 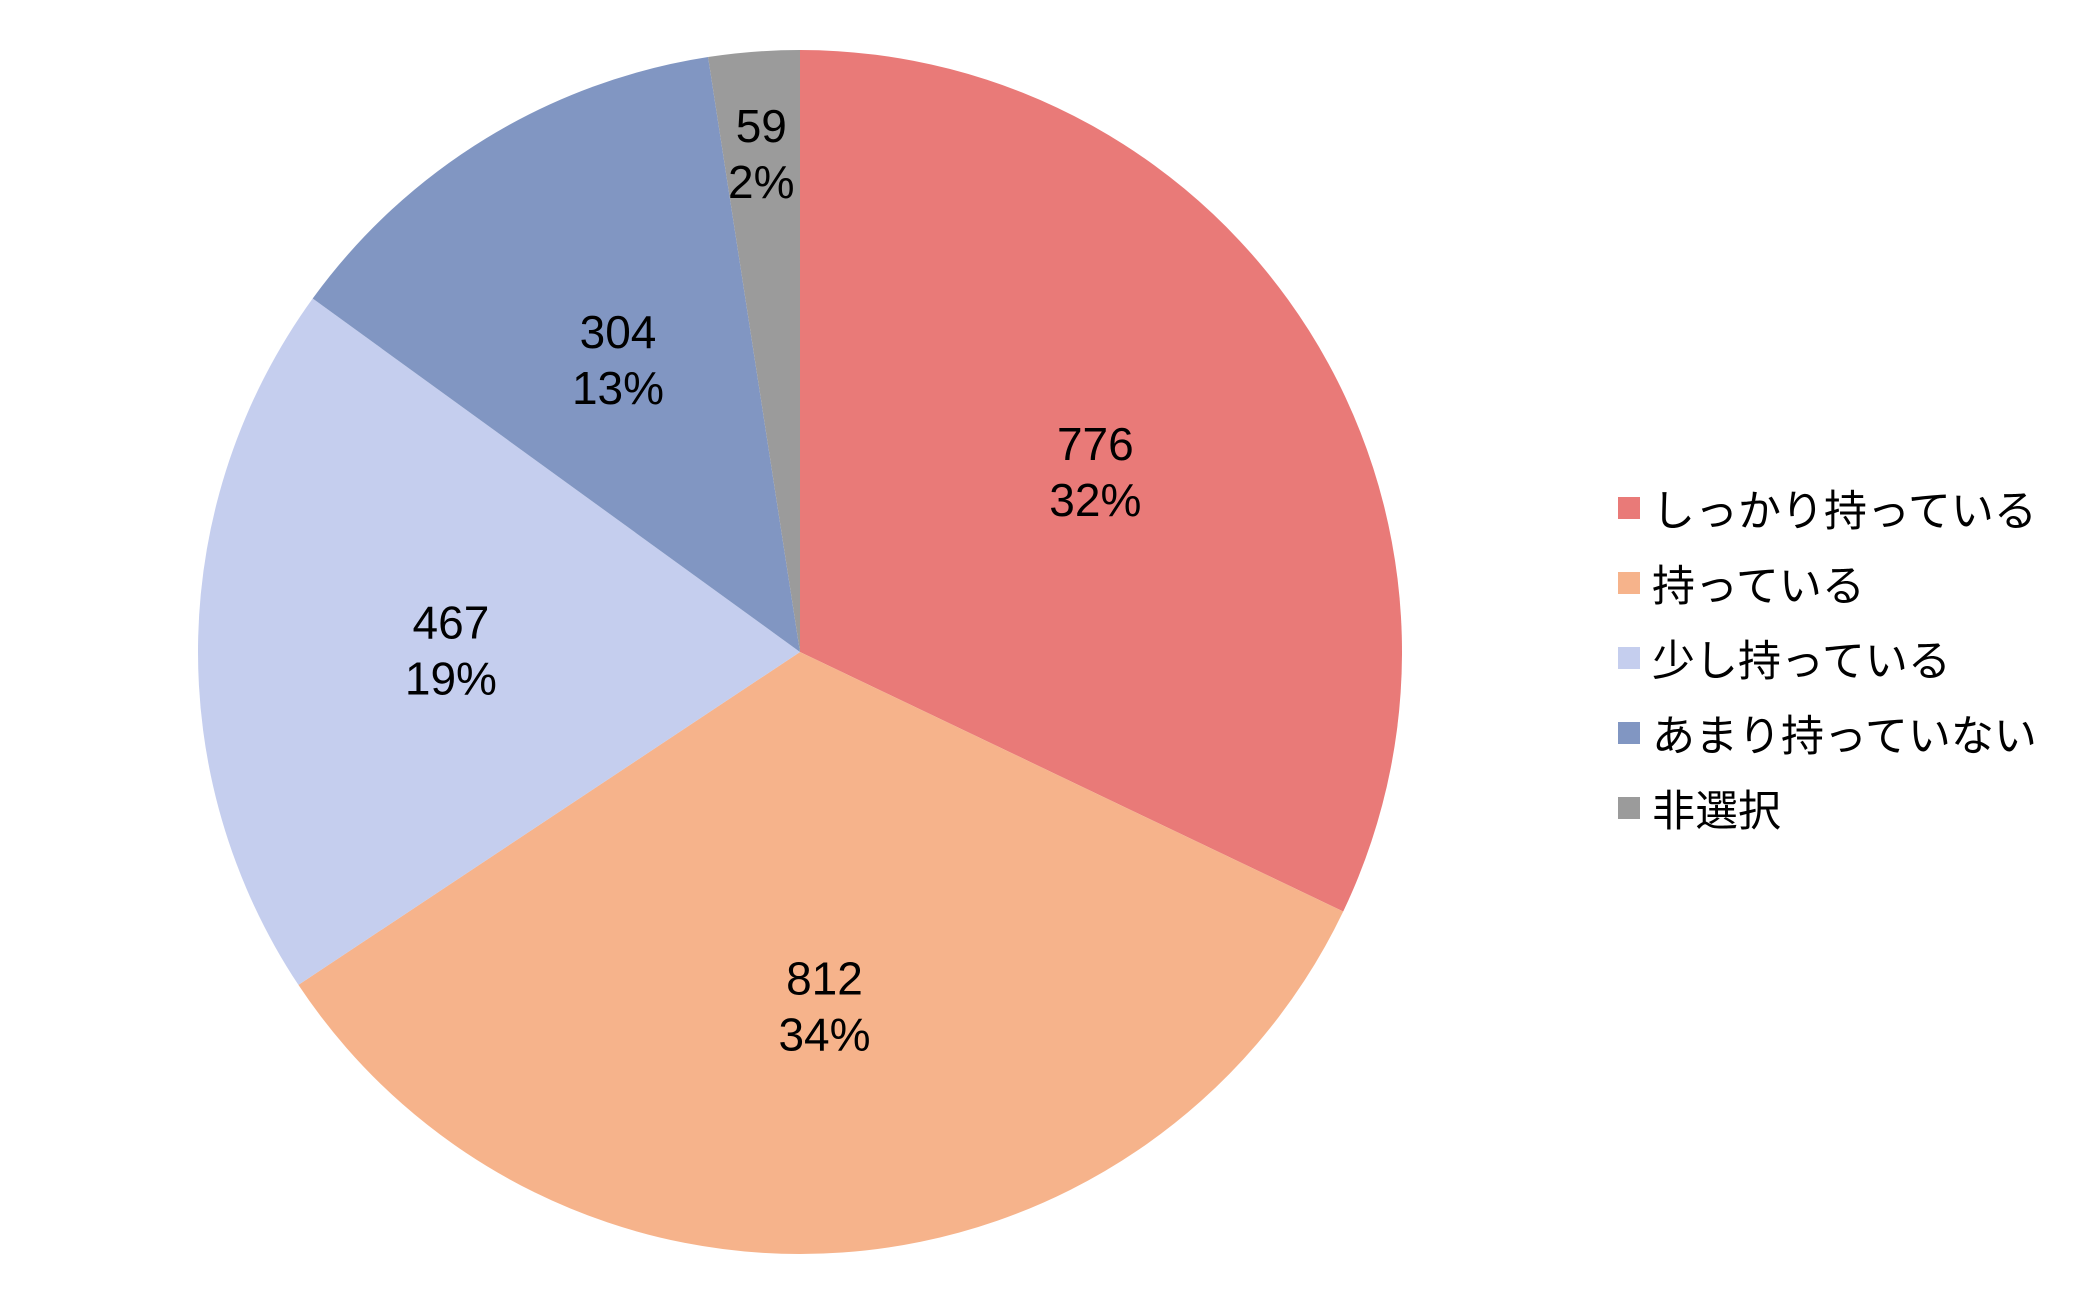 I want to click on legend-item-2: 少し持っている, so click(x=1827, y=657).